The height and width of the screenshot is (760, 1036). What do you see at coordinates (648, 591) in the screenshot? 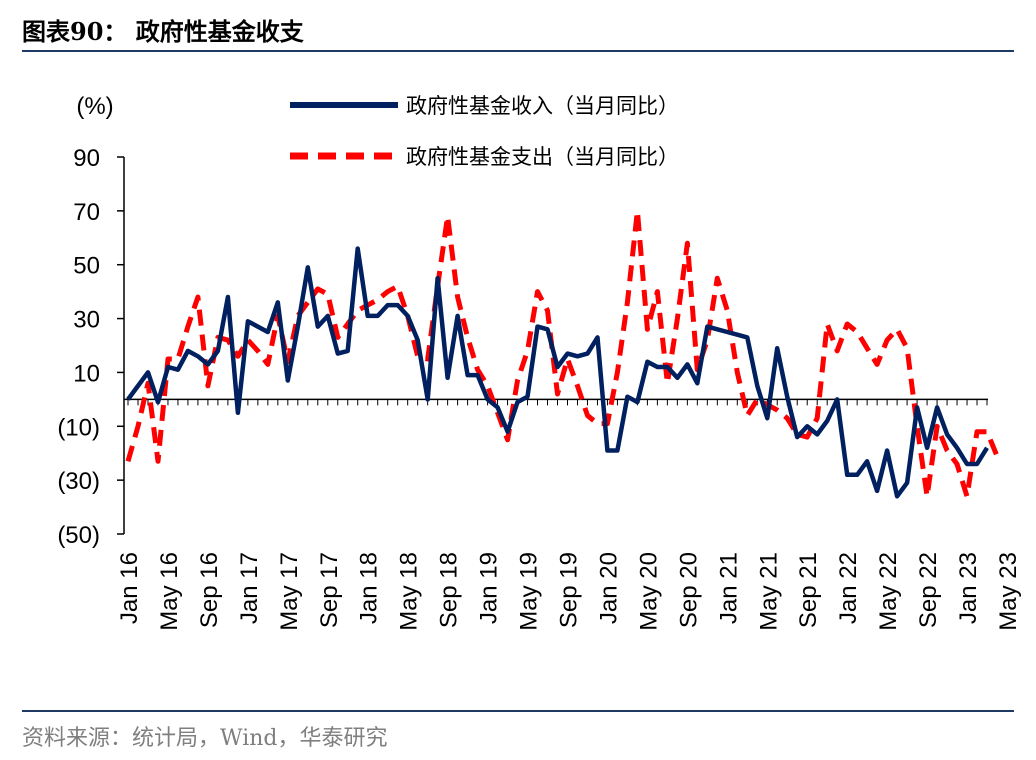
I see `x-tick-label: May 20` at bounding box center [648, 591].